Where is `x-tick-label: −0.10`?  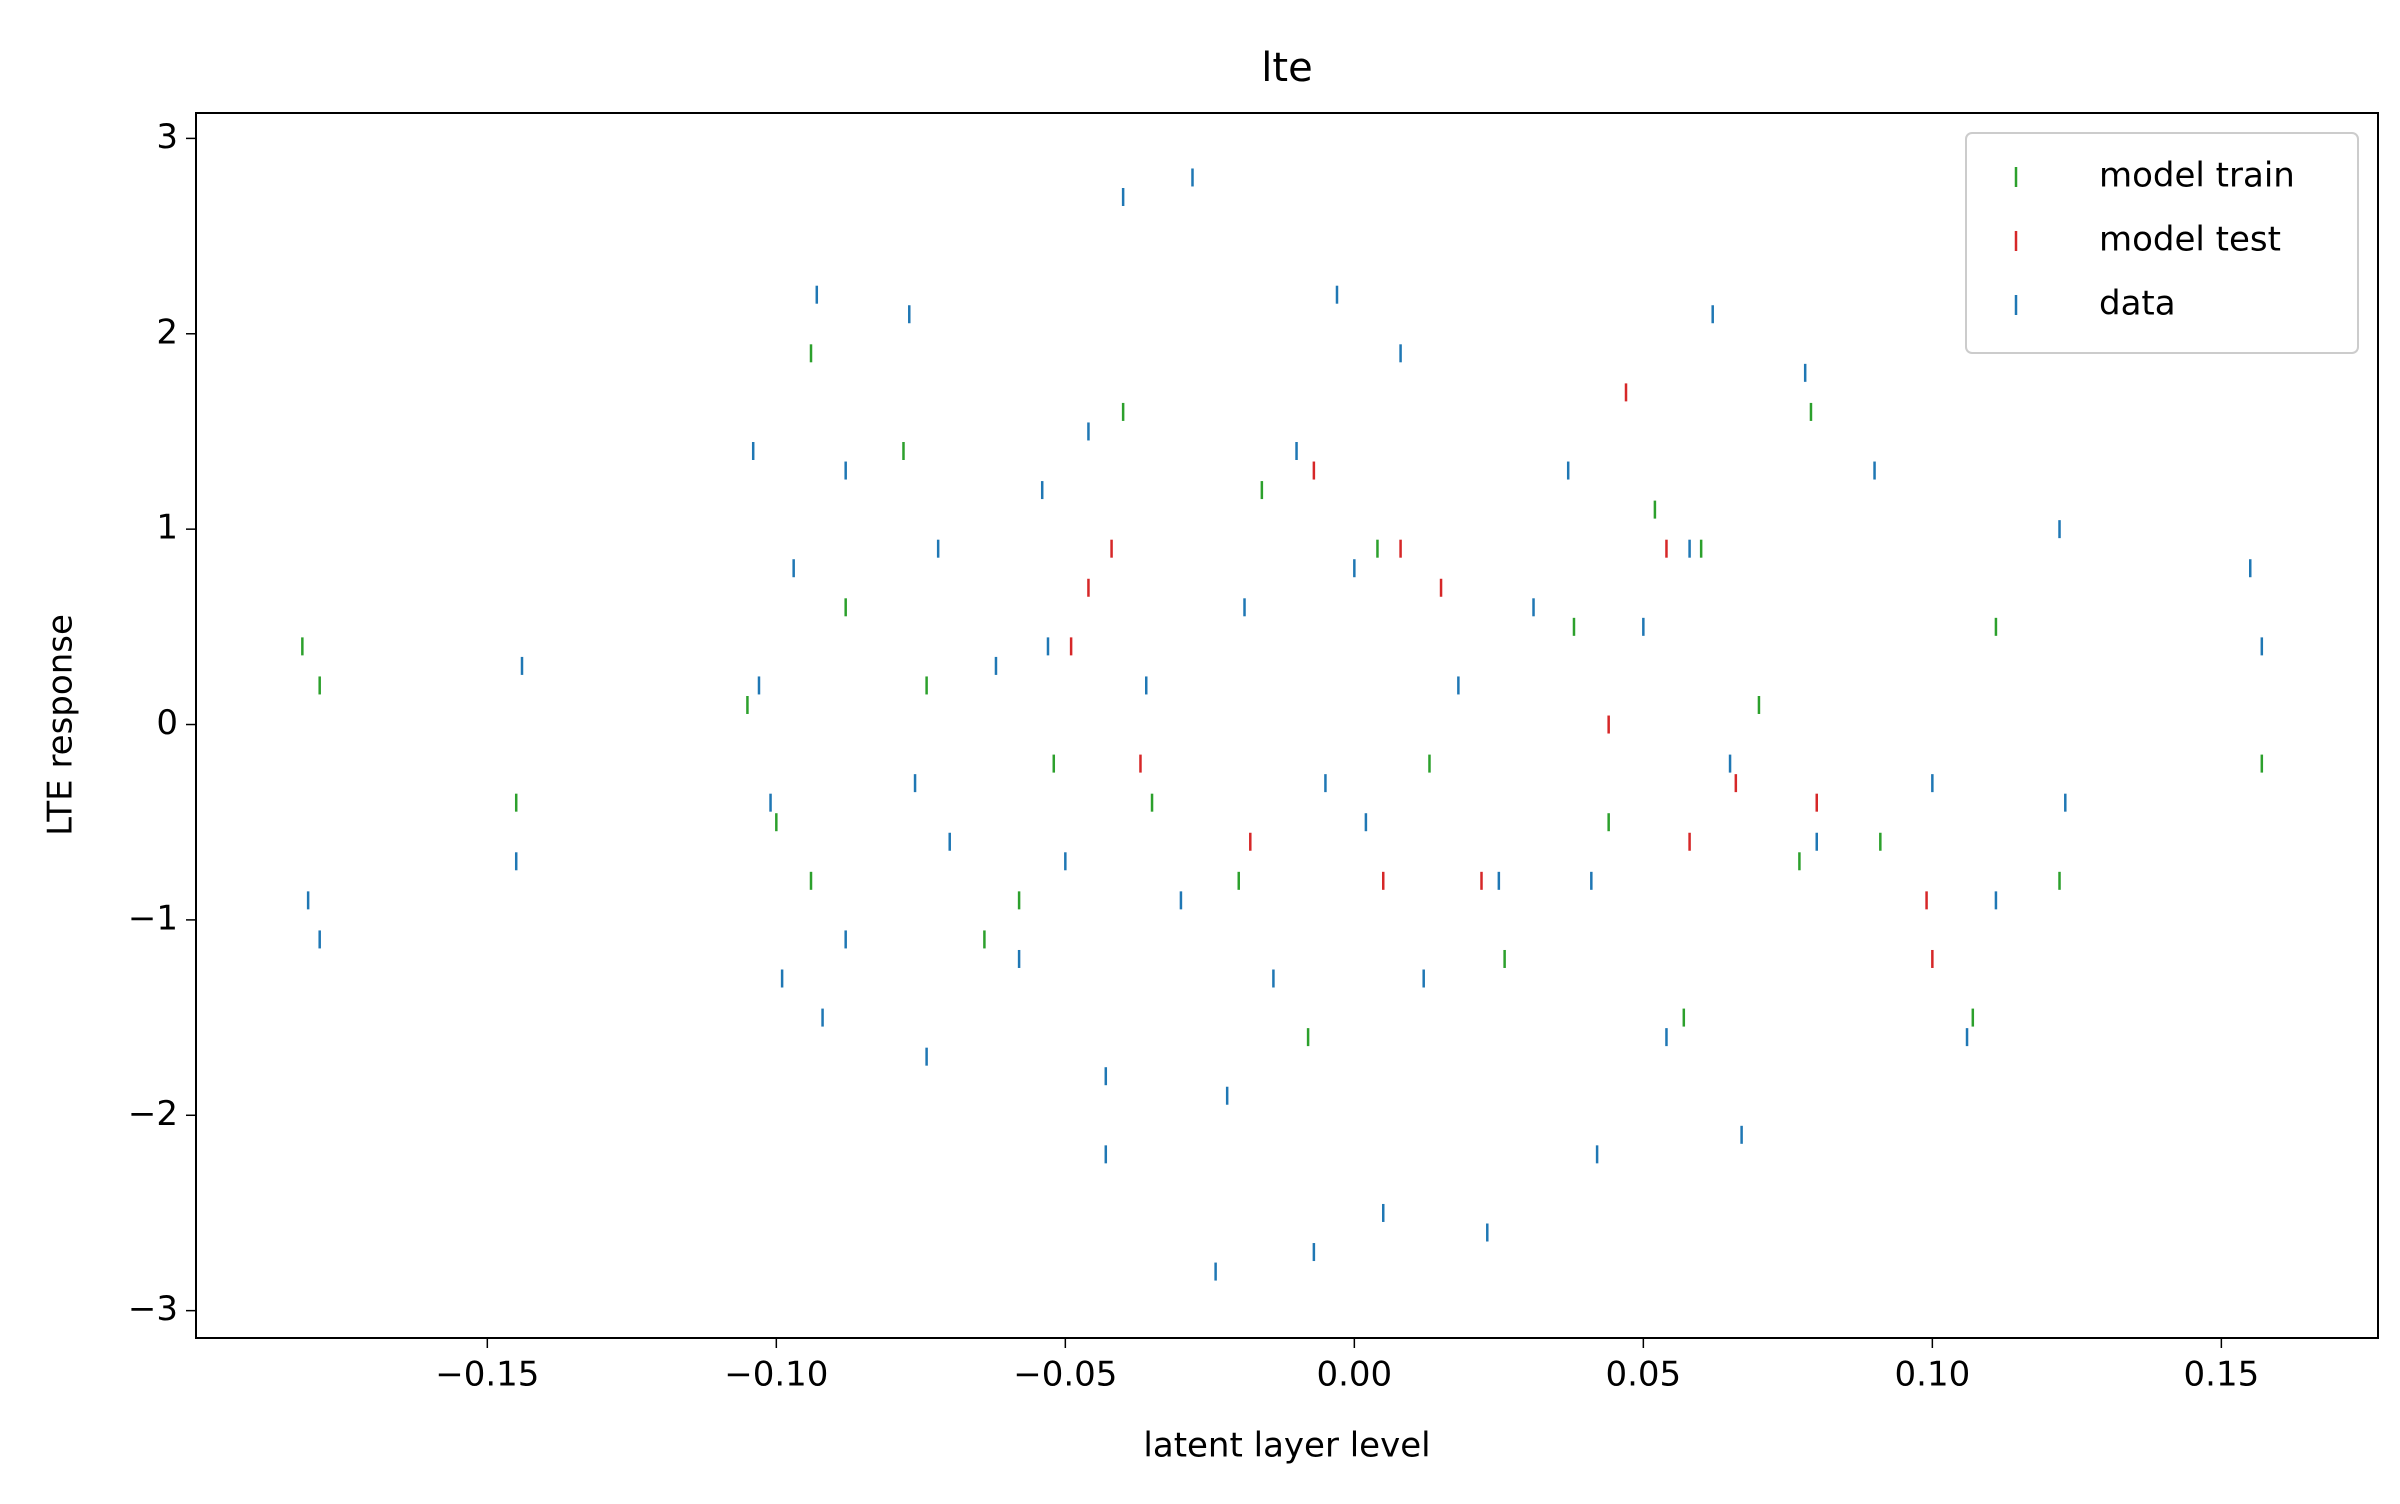
x-tick-label: −0.10 is located at coordinates (776, 1375).